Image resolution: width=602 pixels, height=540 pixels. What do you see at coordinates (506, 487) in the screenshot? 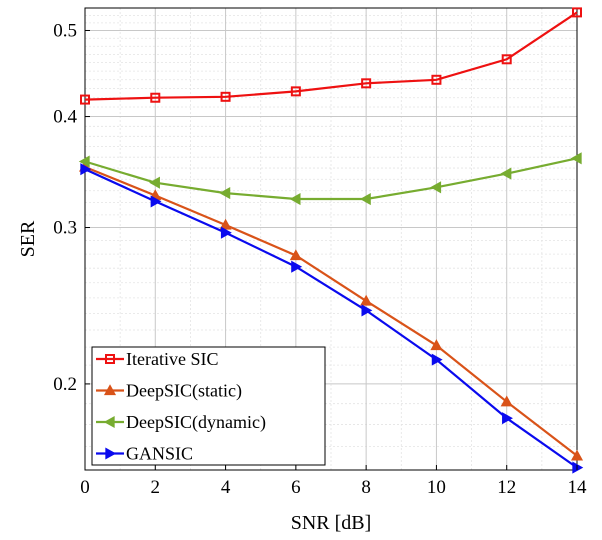
I see `x-tick-label: 12` at bounding box center [506, 487].